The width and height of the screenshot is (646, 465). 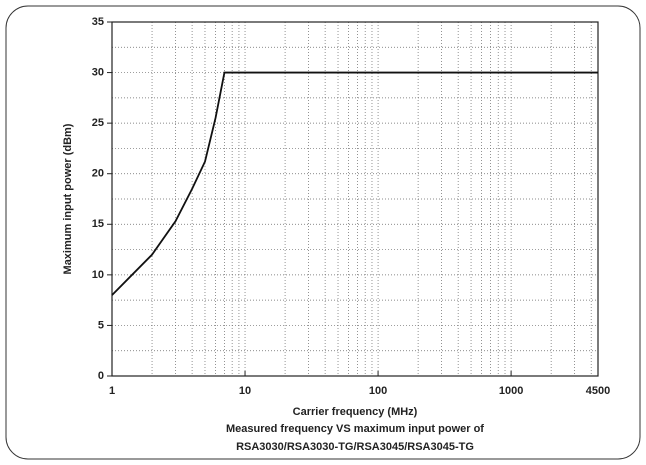 I want to click on y-tick-label: 25, so click(x=98, y=123).